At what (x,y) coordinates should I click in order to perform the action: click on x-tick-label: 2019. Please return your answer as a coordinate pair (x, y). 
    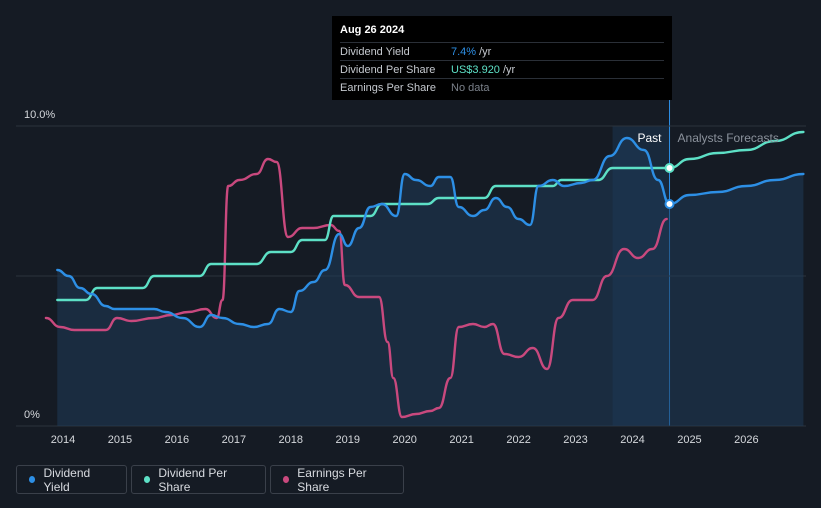
    Looking at the image, I should click on (348, 440).